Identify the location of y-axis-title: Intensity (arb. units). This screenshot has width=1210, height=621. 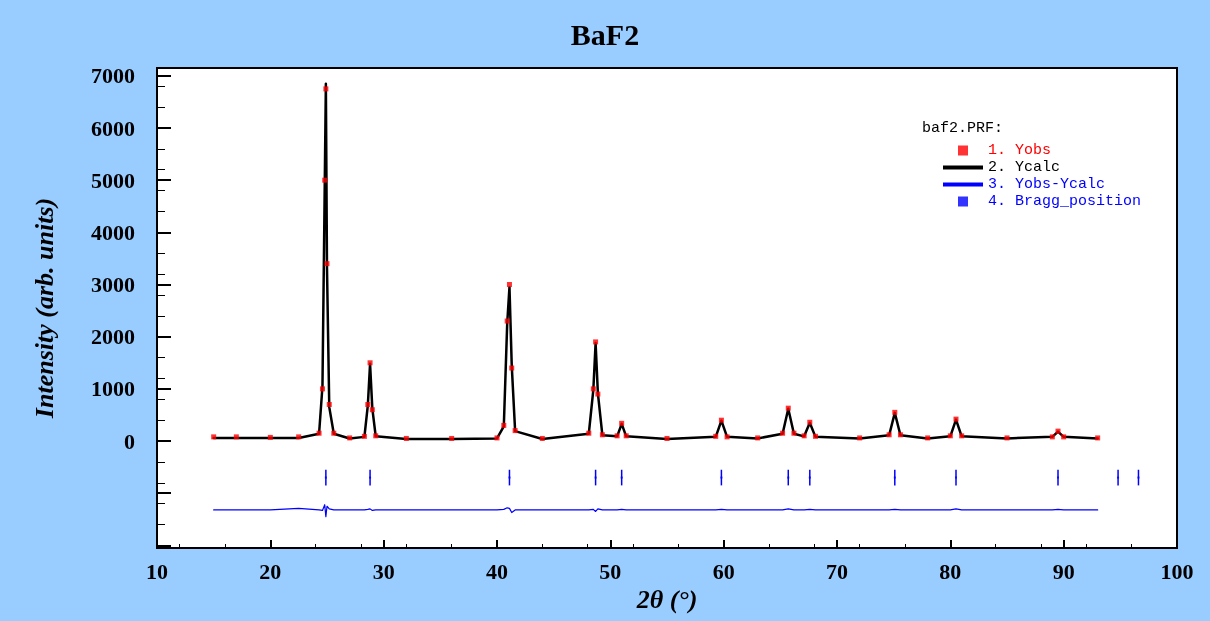
(44, 308).